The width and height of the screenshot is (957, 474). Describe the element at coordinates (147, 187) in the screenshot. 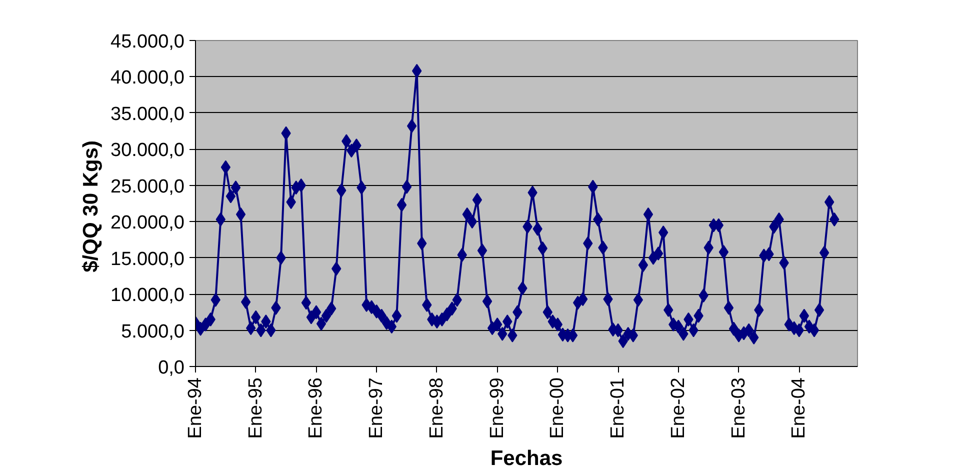

I see `y-tick-label: 25.000,0` at that location.